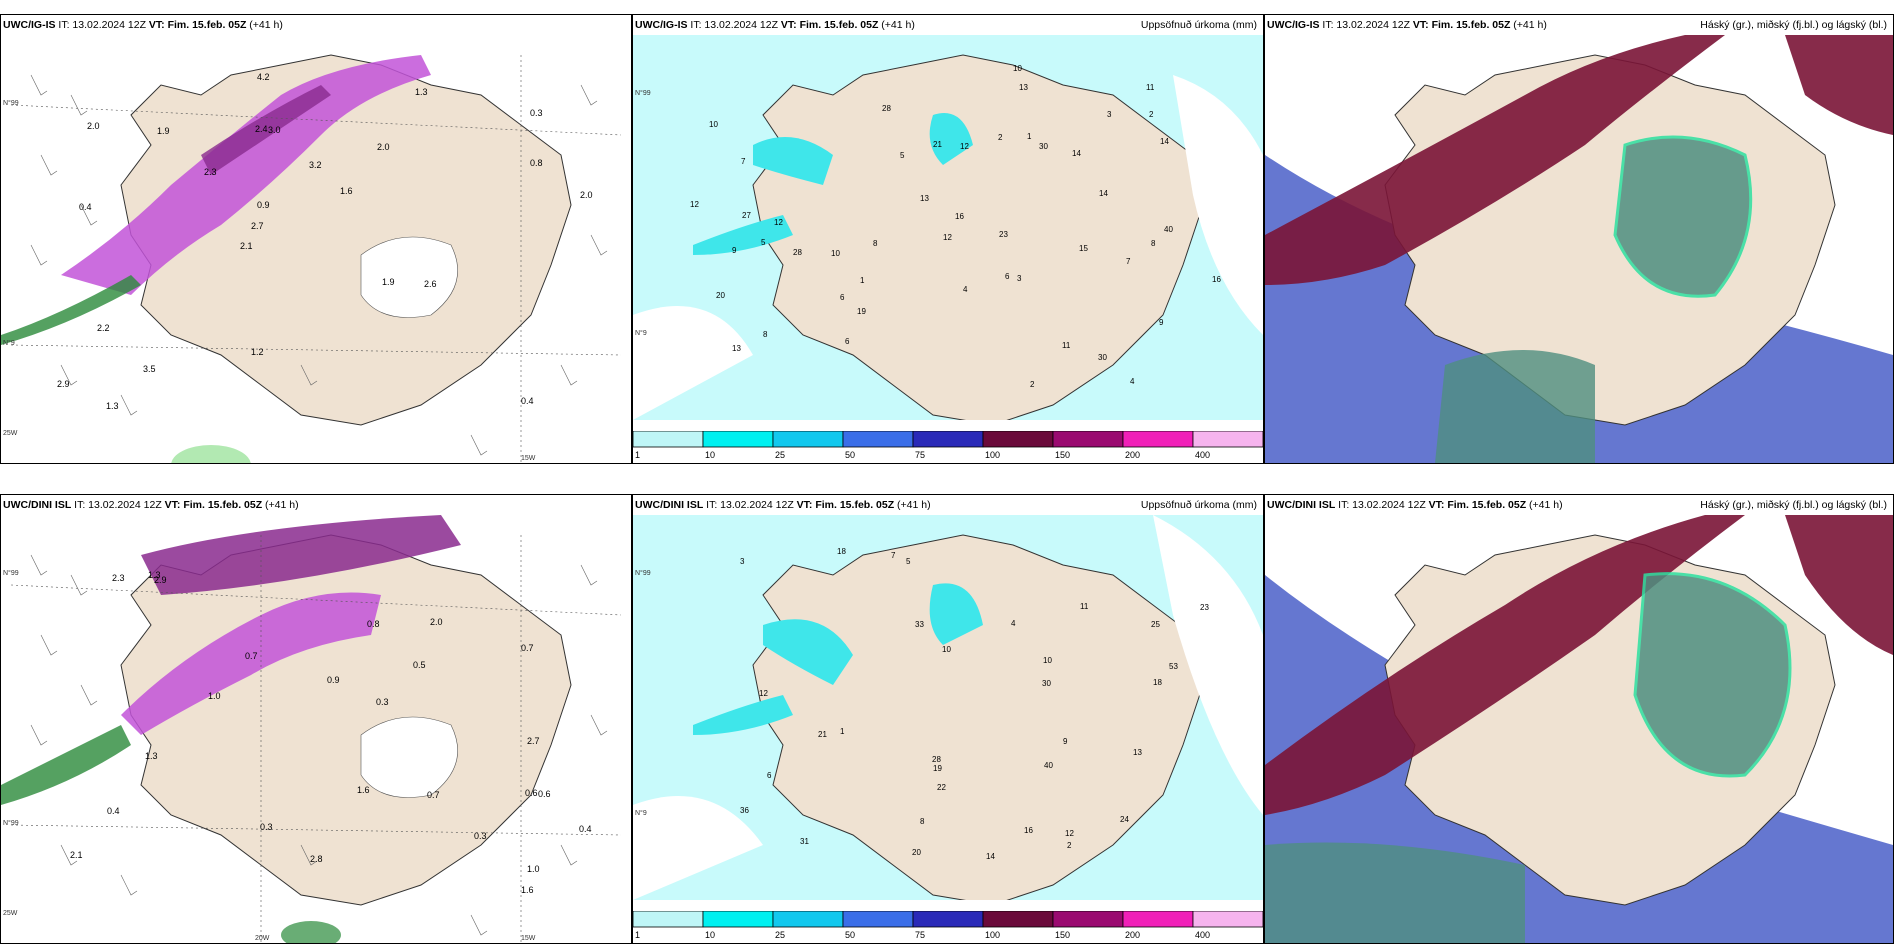  I want to click on map-value-label: 1, so click(1029, 136).